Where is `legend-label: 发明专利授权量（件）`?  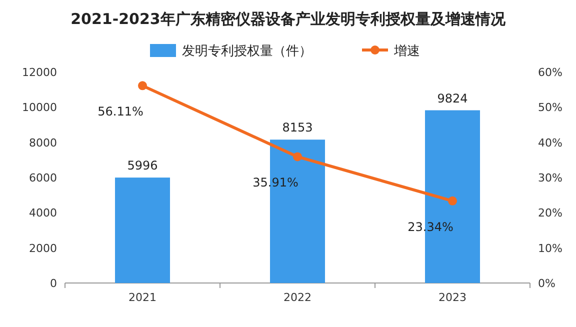
legend-label: 发明专利授权量（件） is located at coordinates (247, 51).